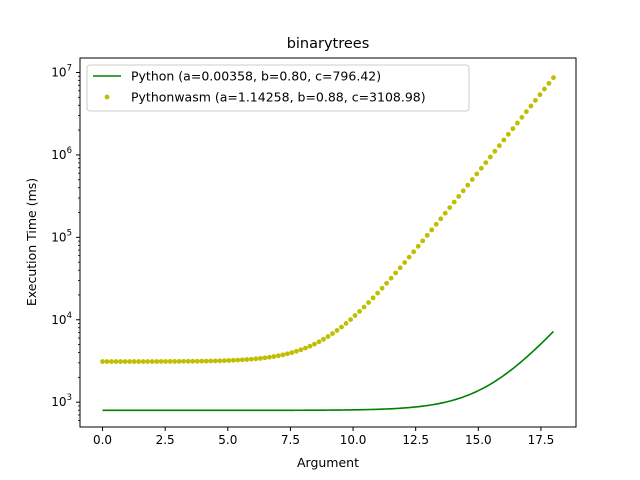  I want to click on chart-title: binarytrees, so click(328, 44).